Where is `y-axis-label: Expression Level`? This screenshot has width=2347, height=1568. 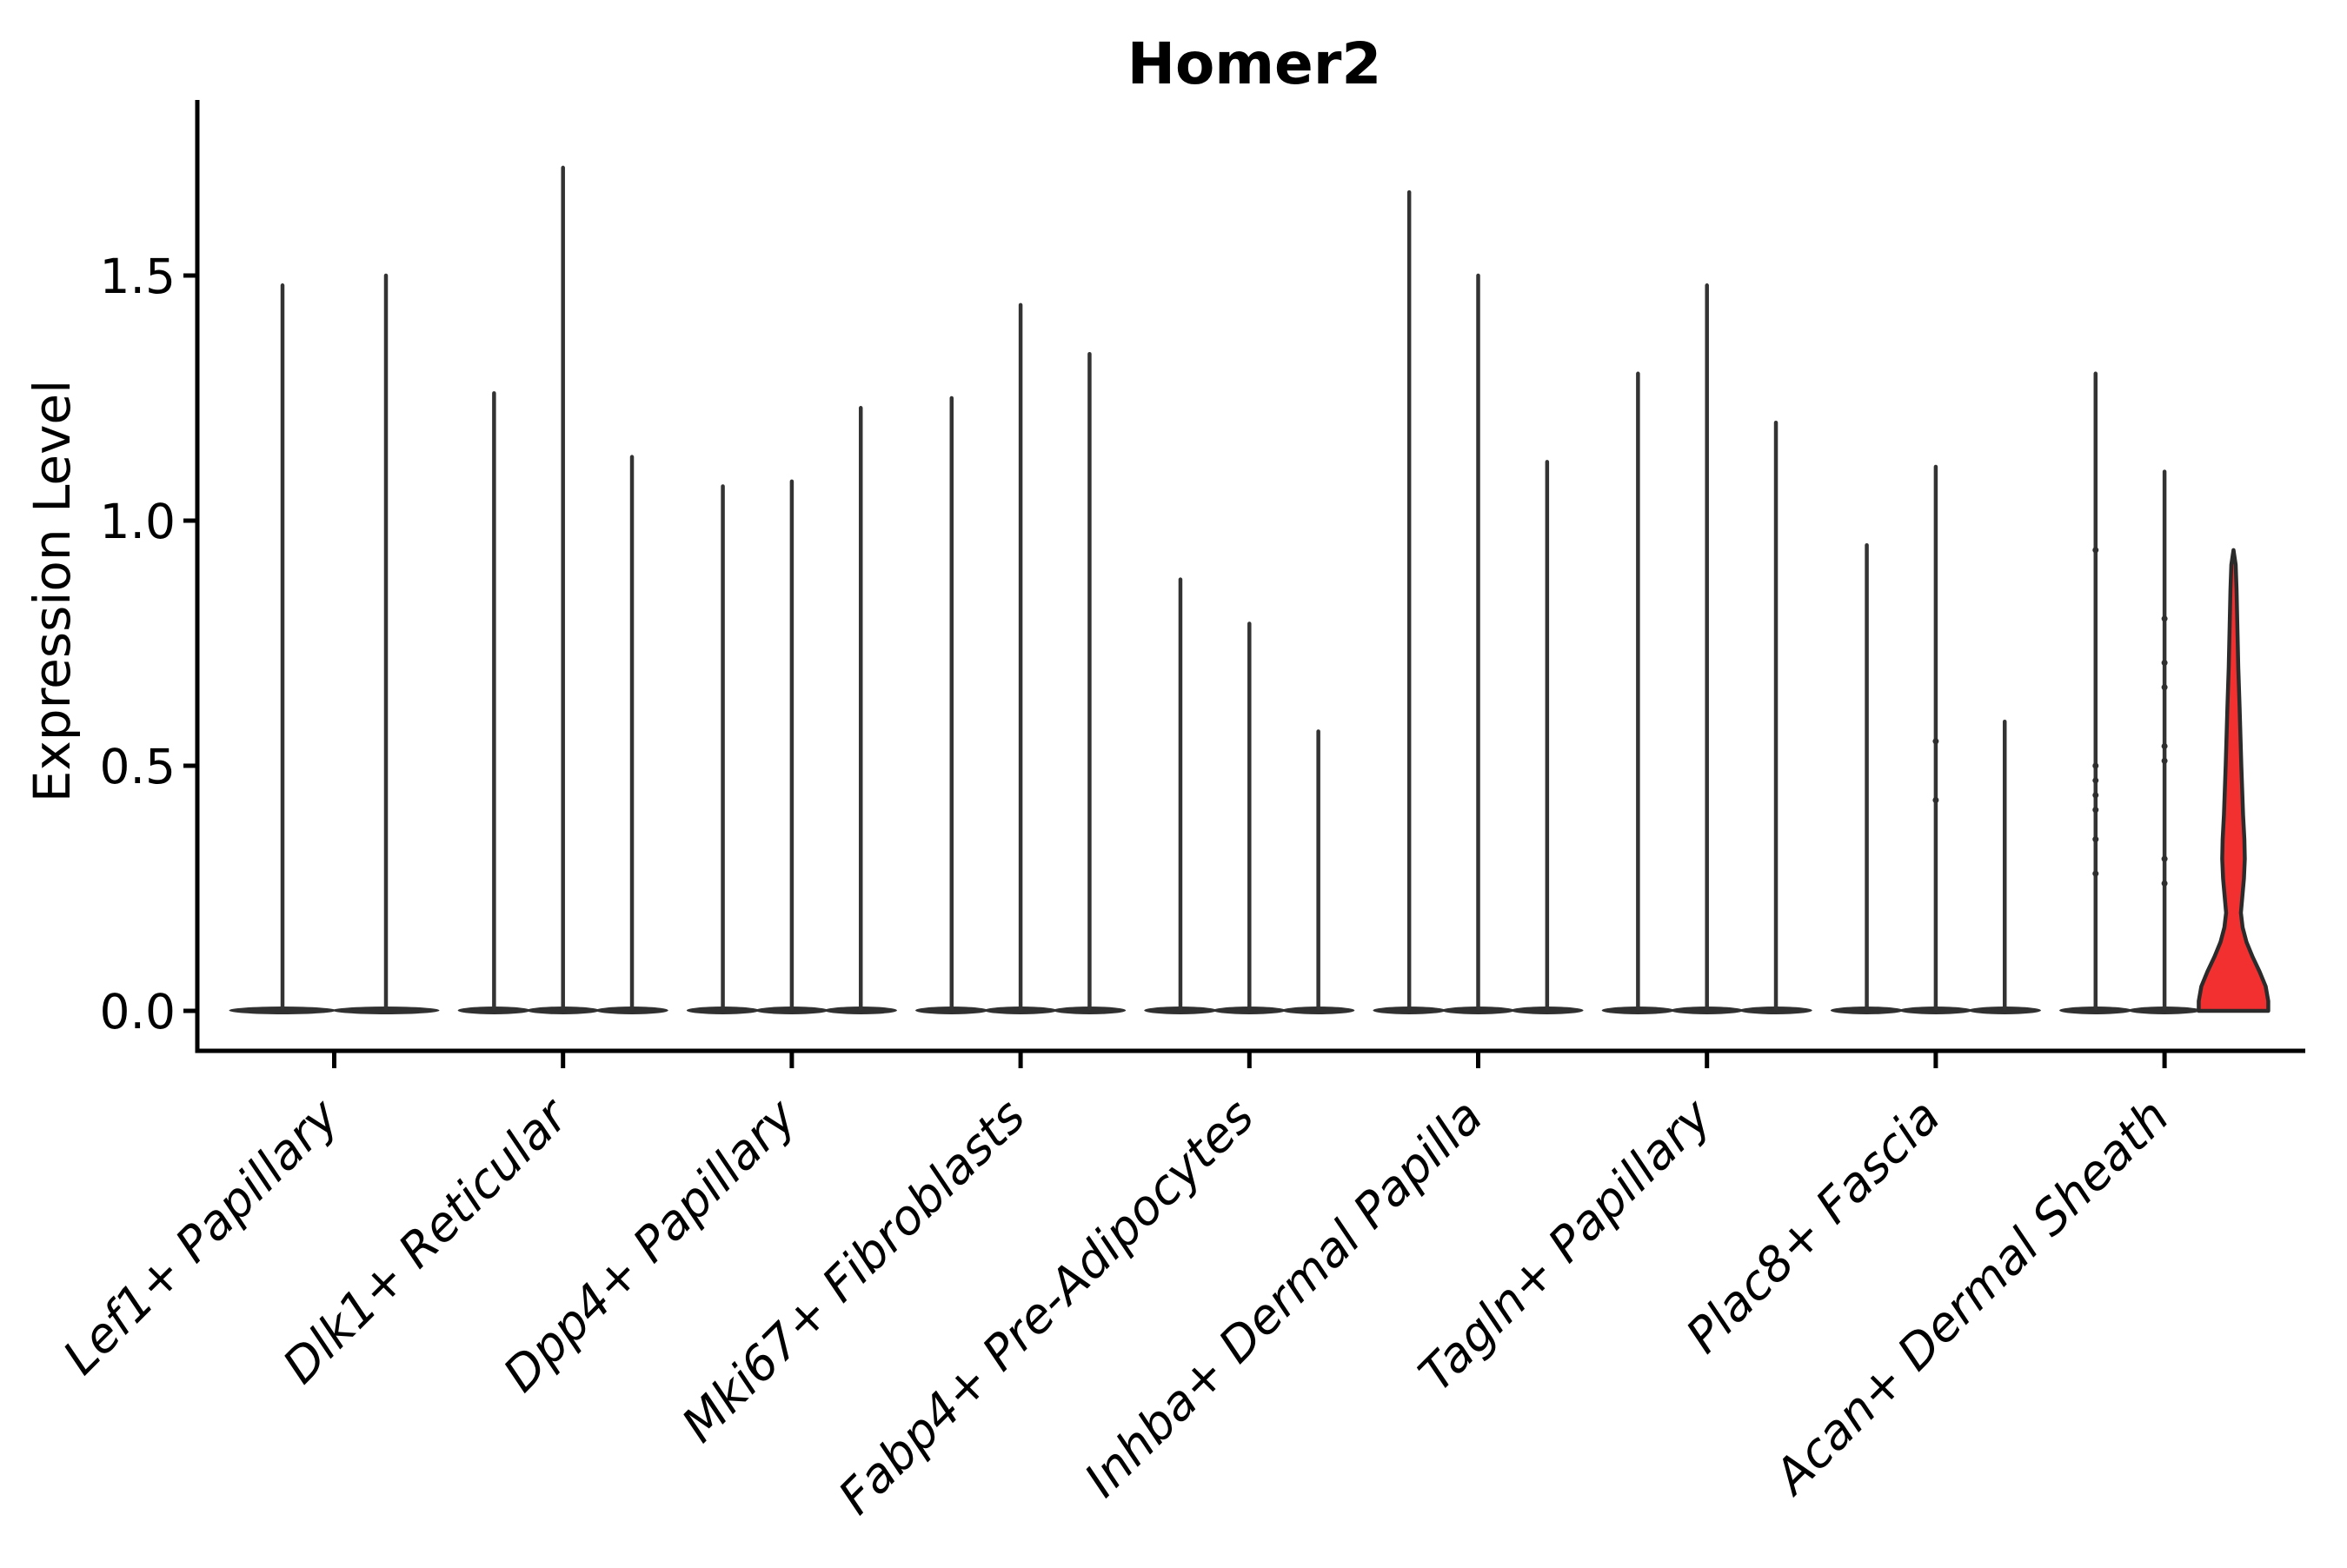 y-axis-label: Expression Level is located at coordinates (53, 591).